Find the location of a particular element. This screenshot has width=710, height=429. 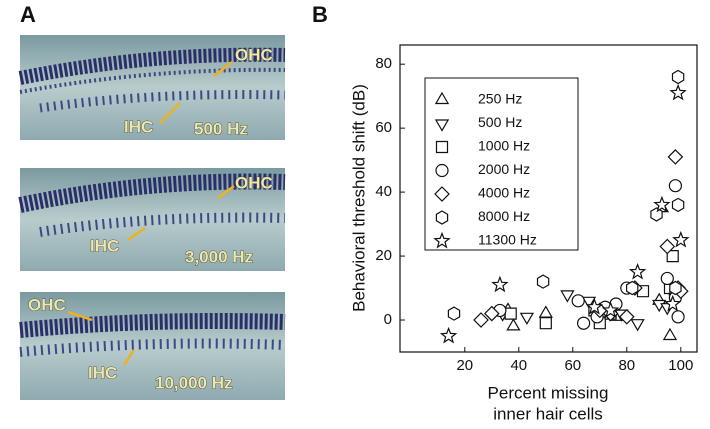

y-tick-label: 60 is located at coordinates (383, 127).